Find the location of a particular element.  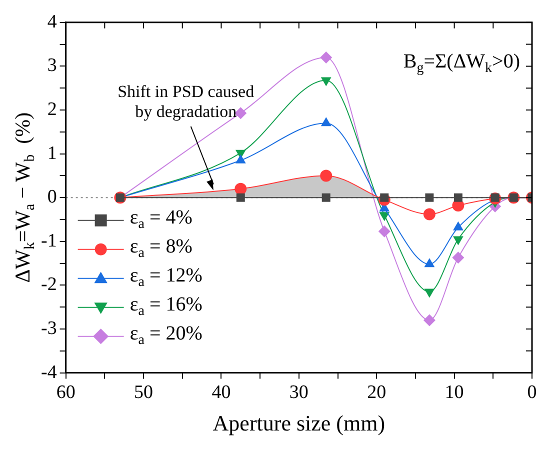

y-tick-label: 0 is located at coordinates (52, 197).